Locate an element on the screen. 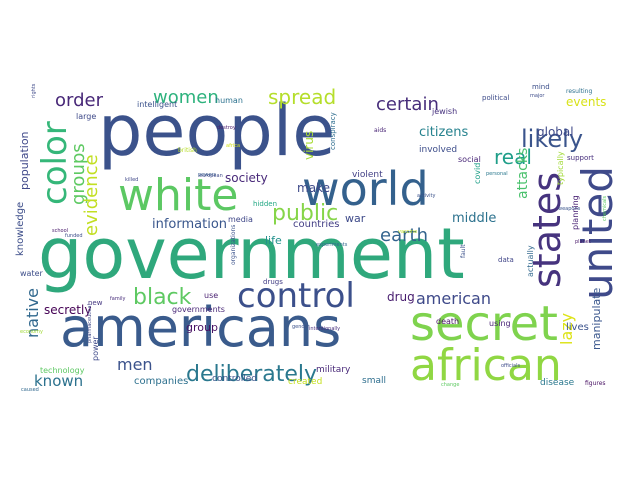  word-school: school is located at coordinates (60, 231).